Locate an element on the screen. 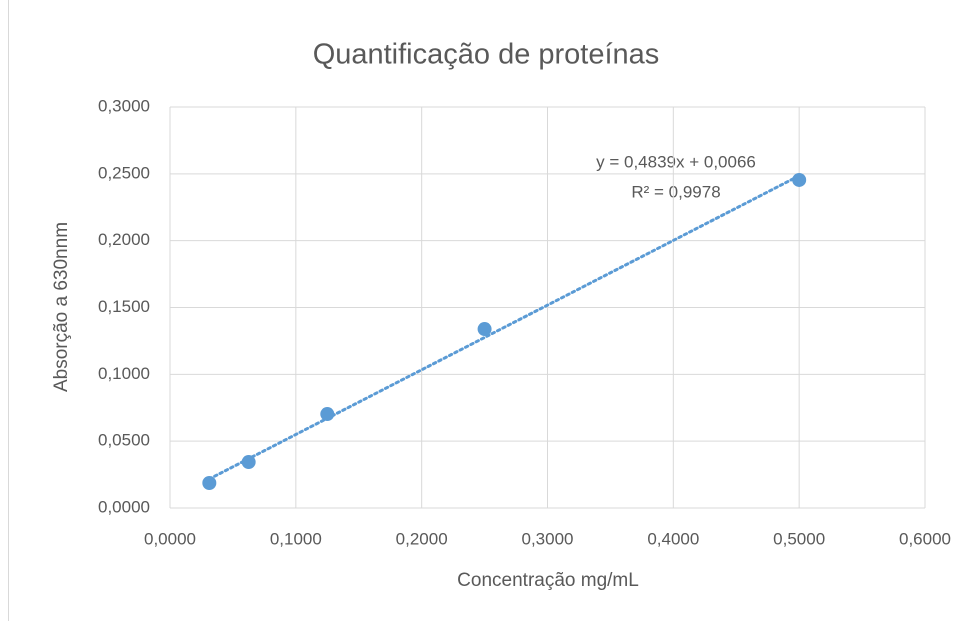 Image resolution: width=977 pixels, height=621 pixels. y-tick-label: 0,2500 is located at coordinates (124, 172).